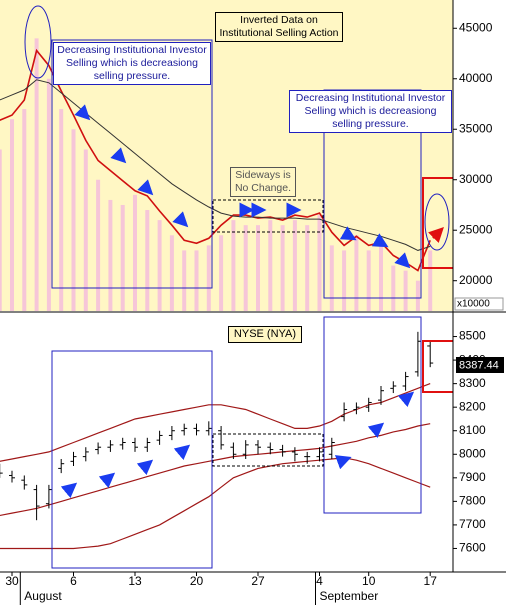  Describe the element at coordinates (472, 548) in the screenshot. I see `y-tick-label: 7600` at that location.